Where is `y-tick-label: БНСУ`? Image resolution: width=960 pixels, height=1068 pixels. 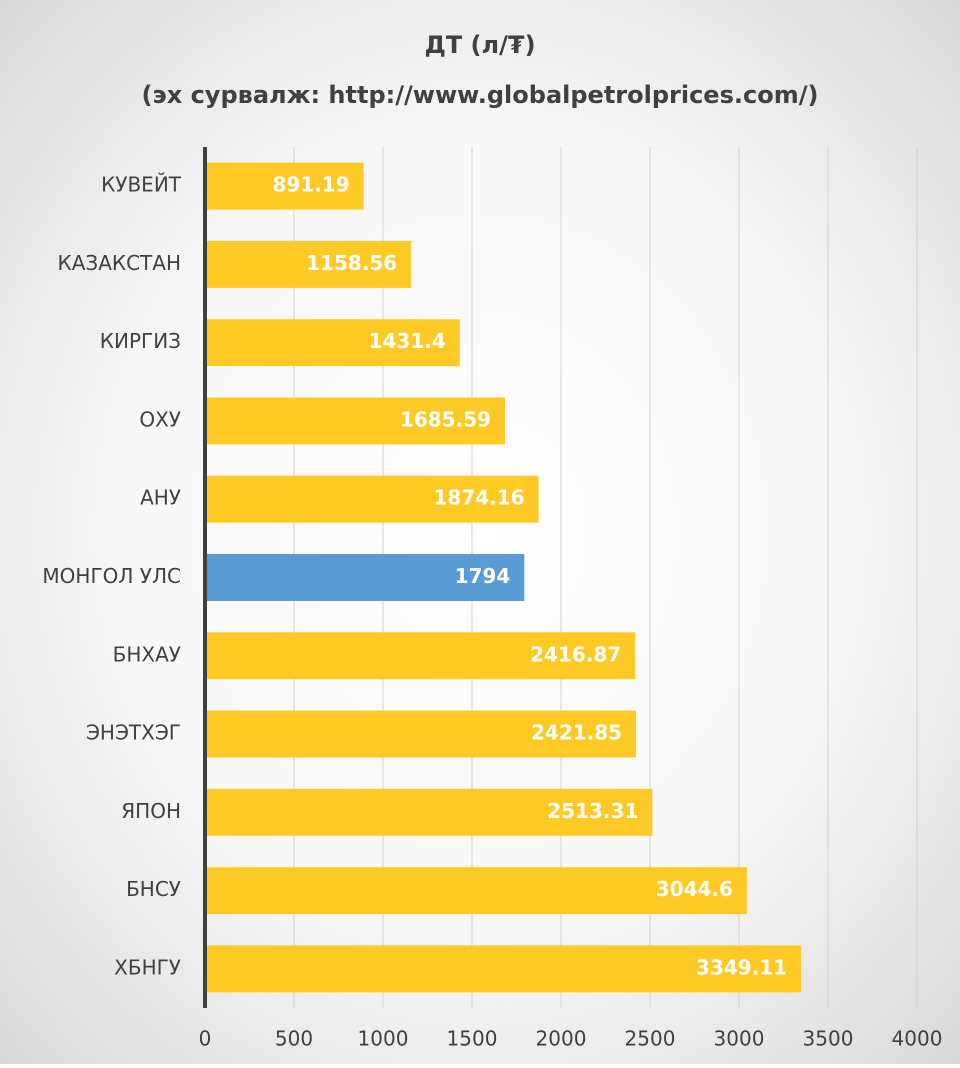 y-tick-label: БНСУ is located at coordinates (153, 889).